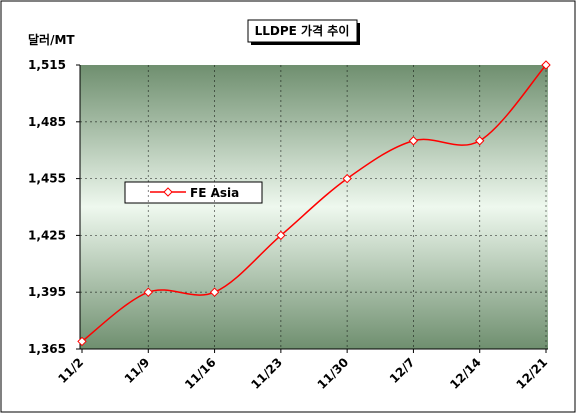  Describe the element at coordinates (168, 192) in the screenshot. I see `legend-marker` at that location.